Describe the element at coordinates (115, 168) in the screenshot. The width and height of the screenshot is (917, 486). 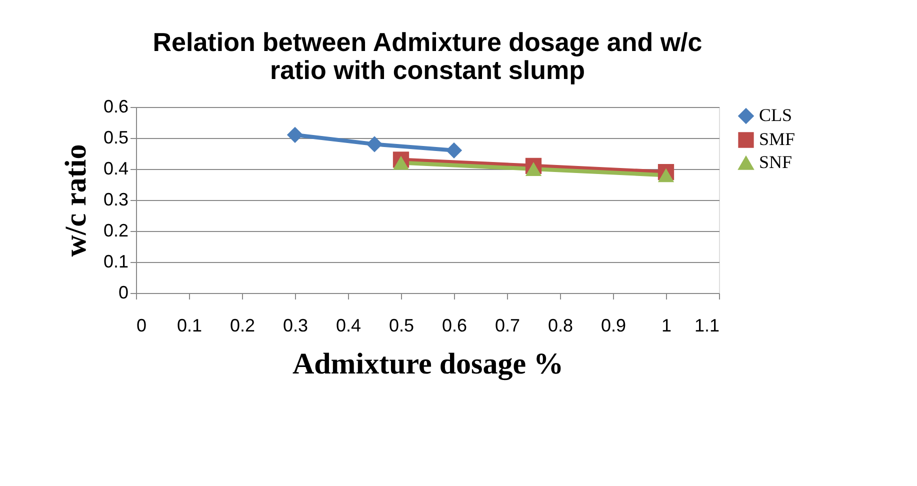
I see `y-tick-label: 0.4` at that location.